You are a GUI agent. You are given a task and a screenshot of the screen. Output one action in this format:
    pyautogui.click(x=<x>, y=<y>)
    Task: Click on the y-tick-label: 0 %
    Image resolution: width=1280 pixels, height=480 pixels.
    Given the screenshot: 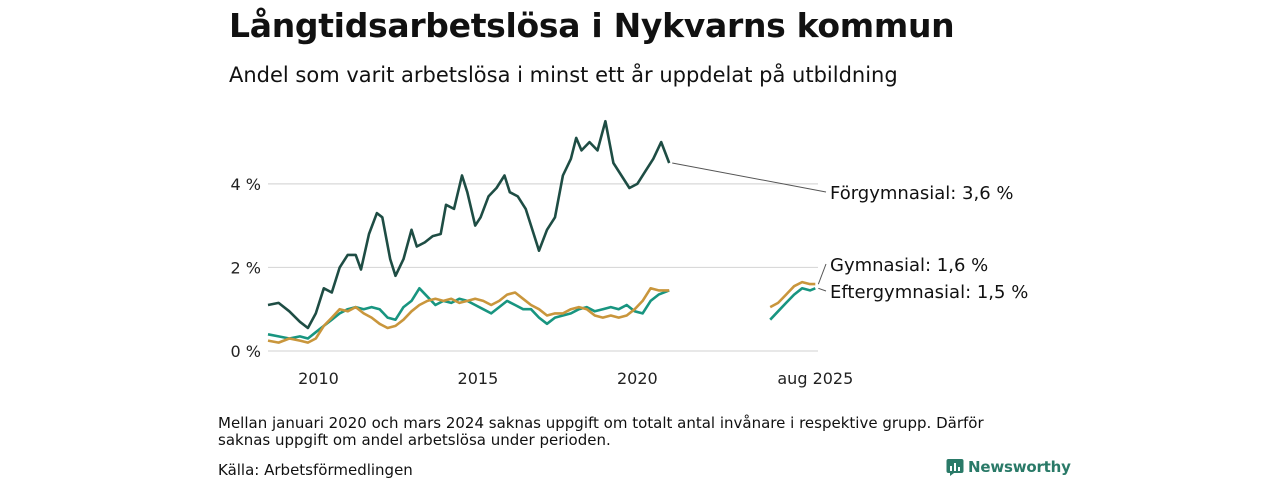 What is the action you would take?
    pyautogui.click(x=246, y=351)
    